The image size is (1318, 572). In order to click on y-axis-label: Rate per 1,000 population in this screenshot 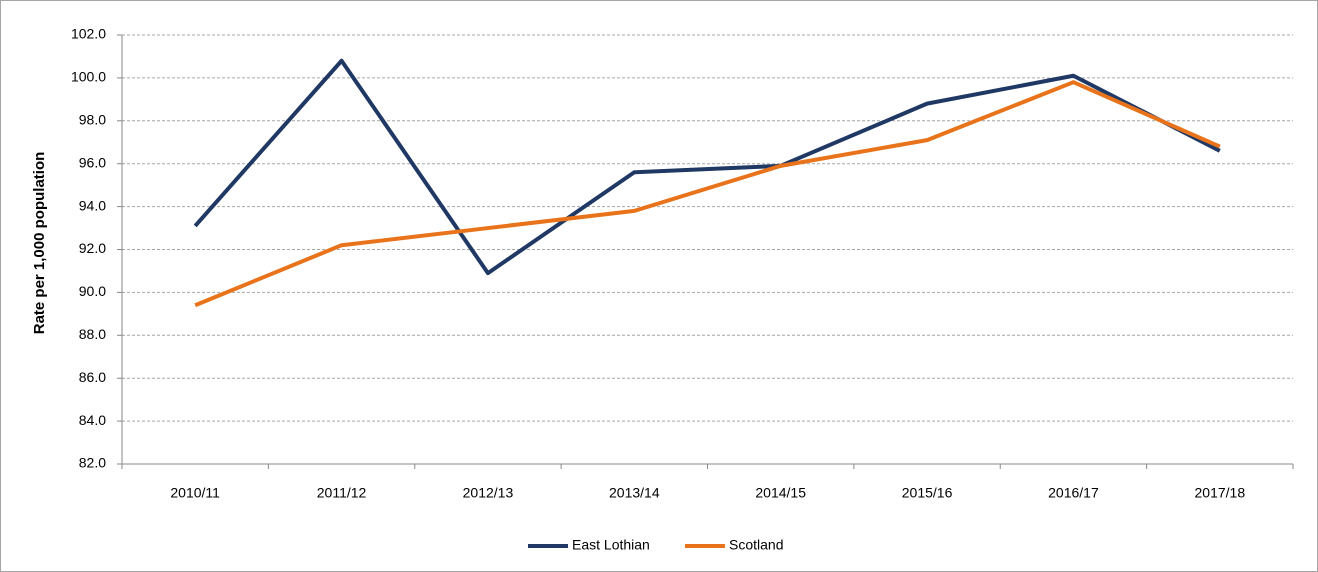, I will do `click(39, 243)`.